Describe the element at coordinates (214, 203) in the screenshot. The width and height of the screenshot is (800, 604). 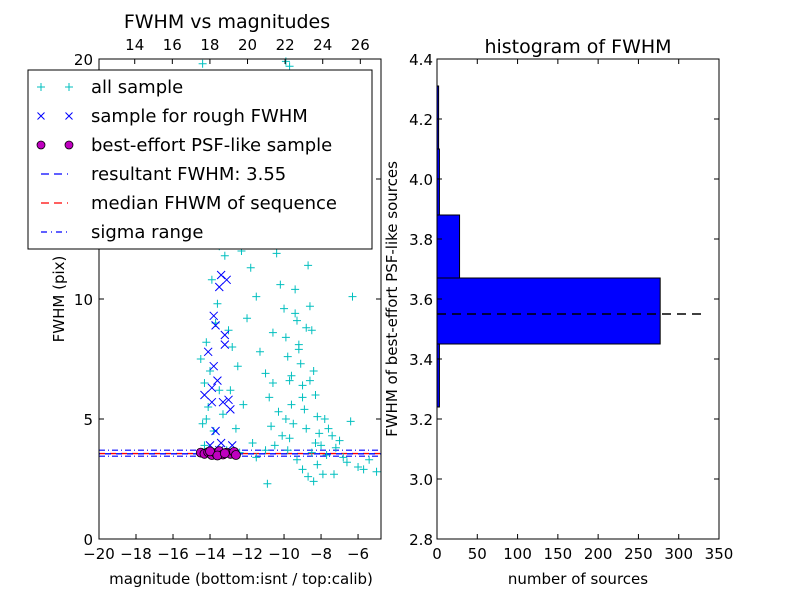
I see `legend-label: median FHWM of sequence` at that location.